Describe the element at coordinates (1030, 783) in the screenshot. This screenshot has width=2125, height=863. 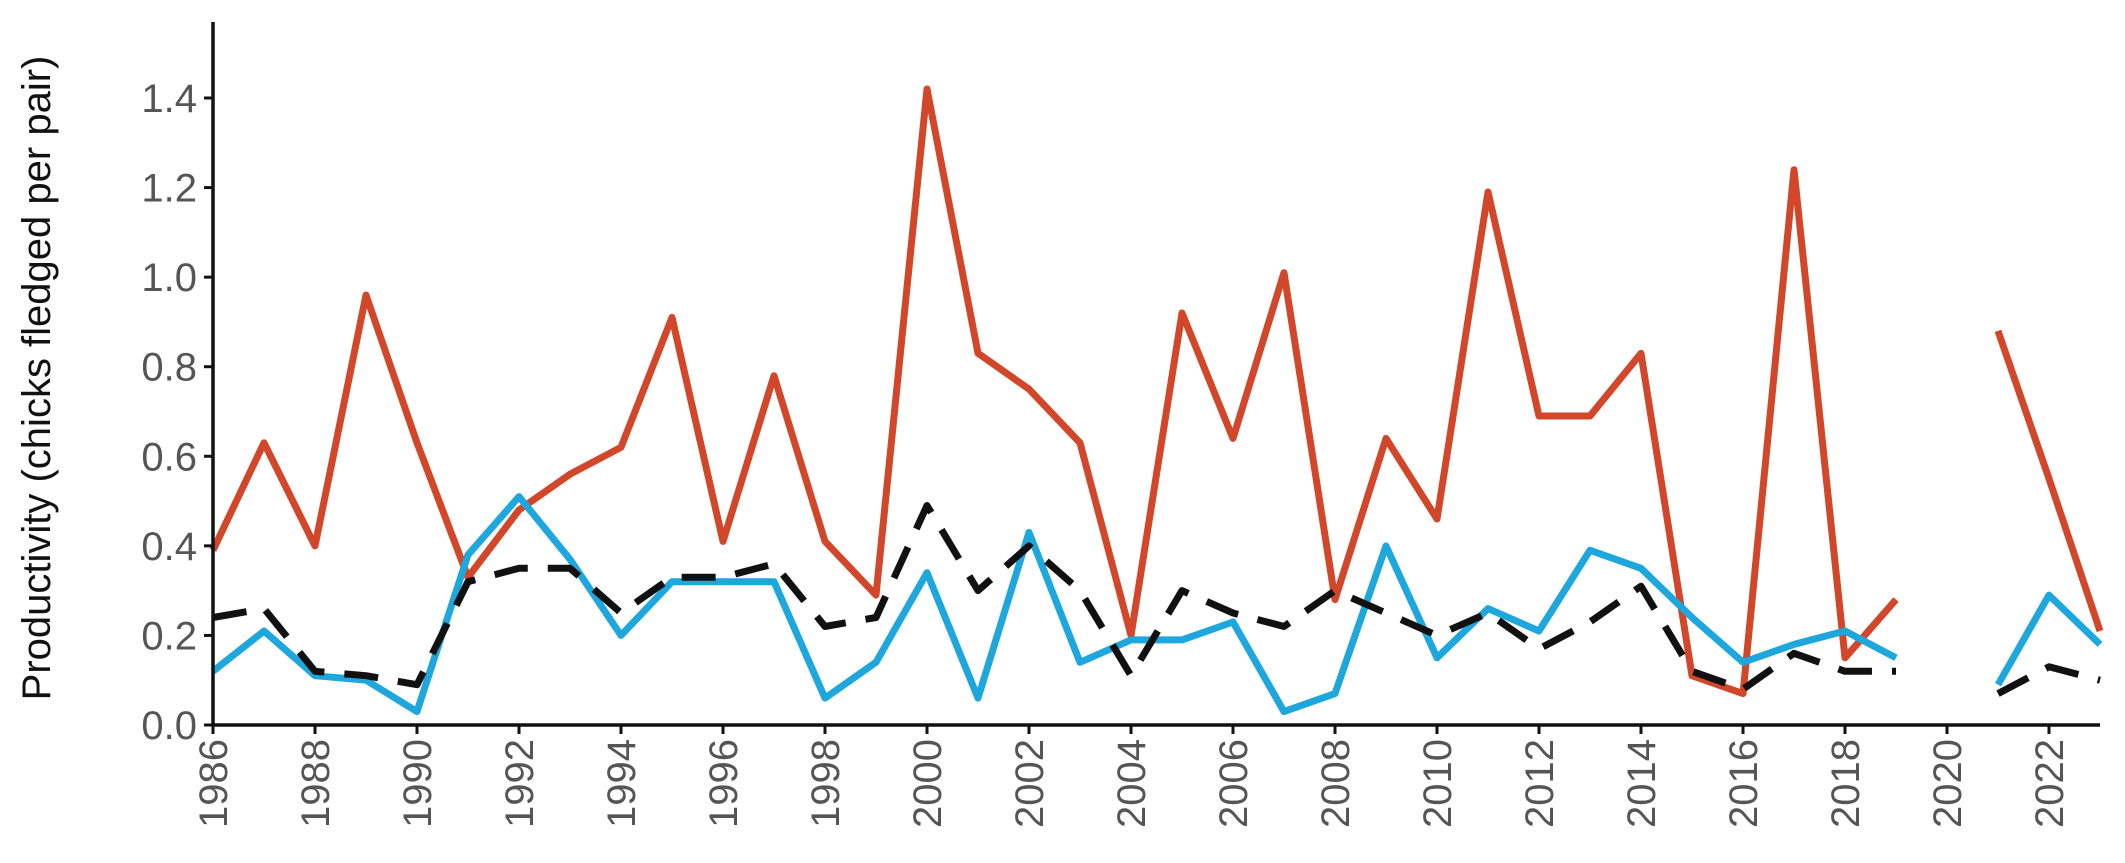
I see `x-tick-label: 2002` at that location.